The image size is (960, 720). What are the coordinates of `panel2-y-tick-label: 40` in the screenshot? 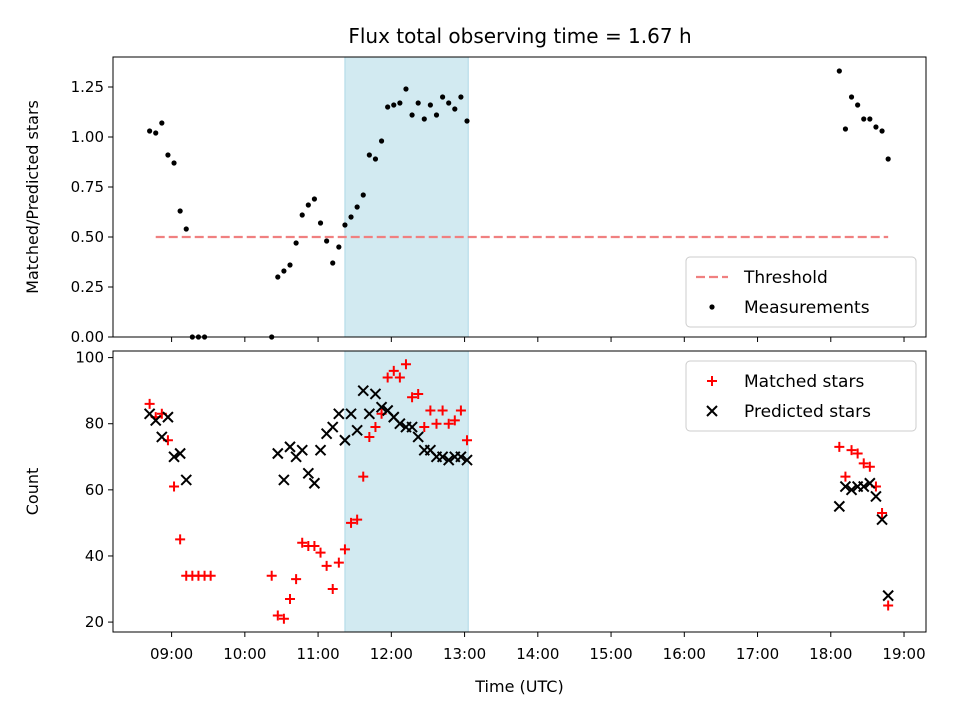 It's located at (94, 556).